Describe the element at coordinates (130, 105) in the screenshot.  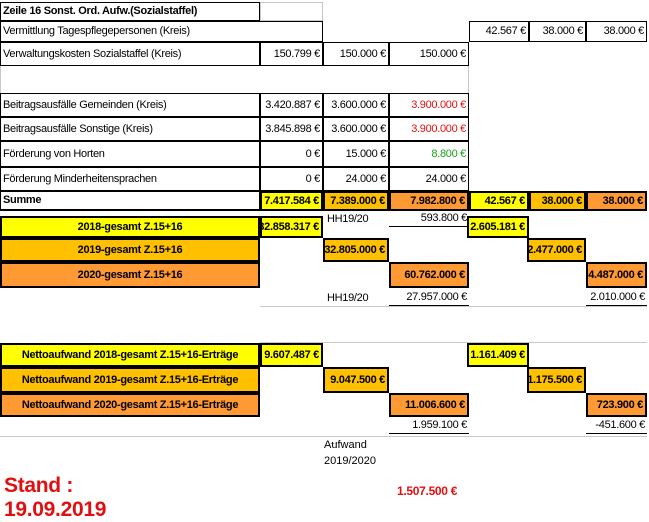
I see `row-label: Beitragsausfälle Gemeinden (Kreis)` at that location.